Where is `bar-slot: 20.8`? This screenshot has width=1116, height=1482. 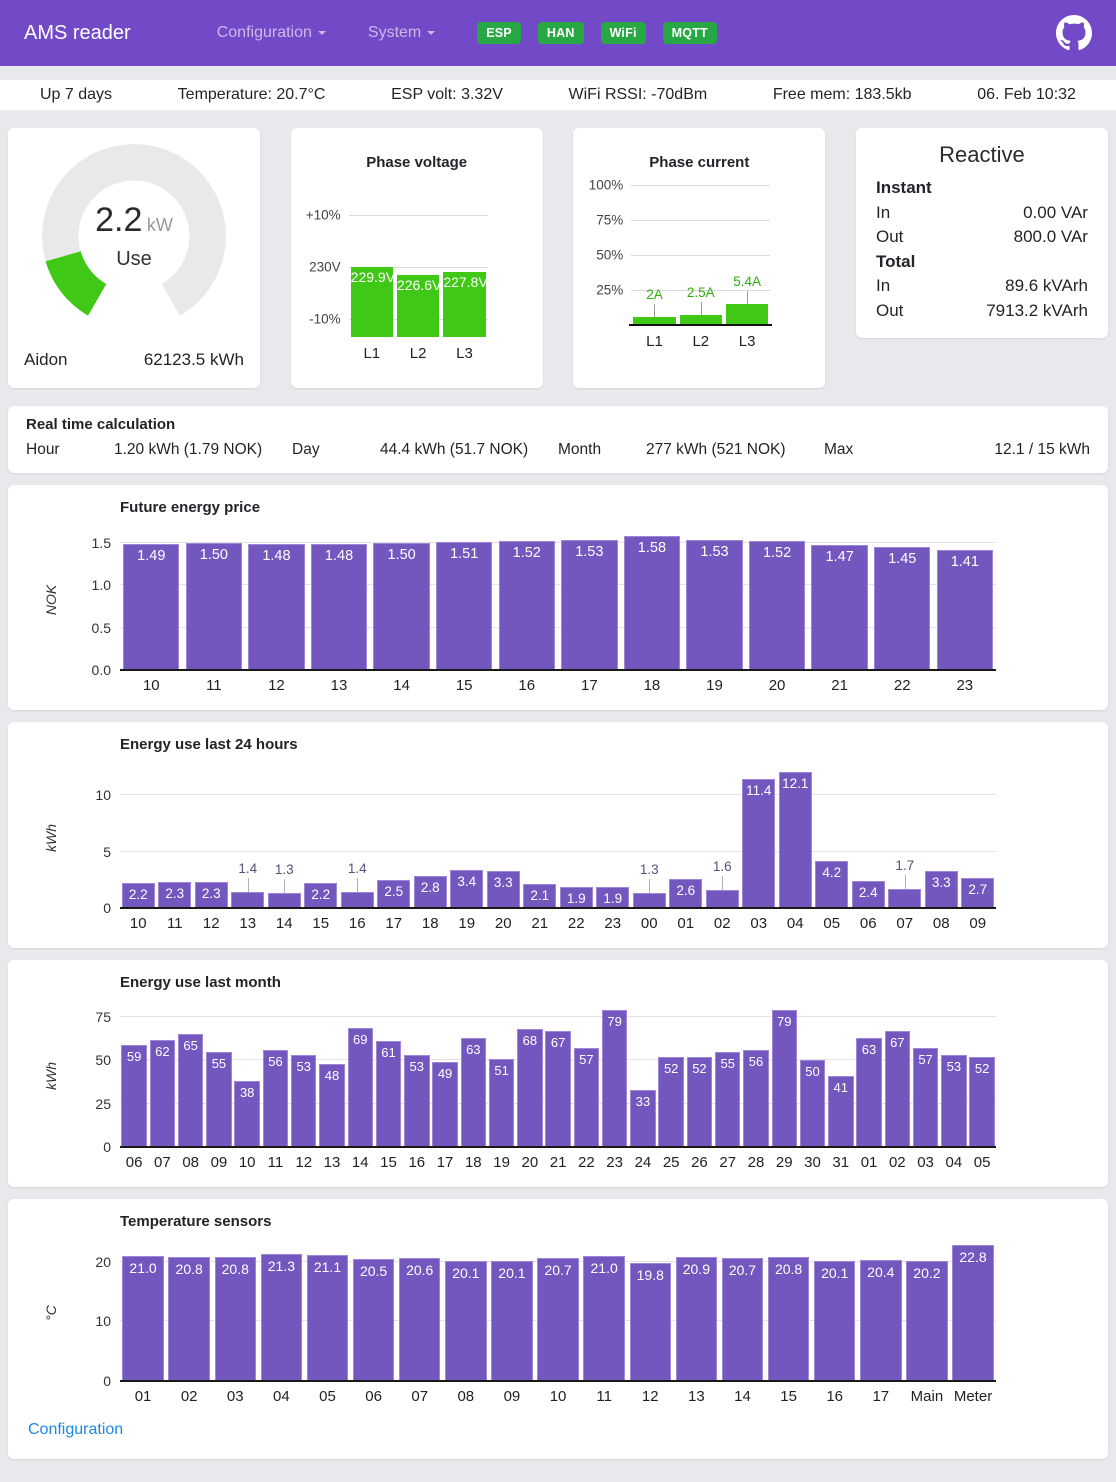 bar-slot: 20.8 is located at coordinates (189, 1312).